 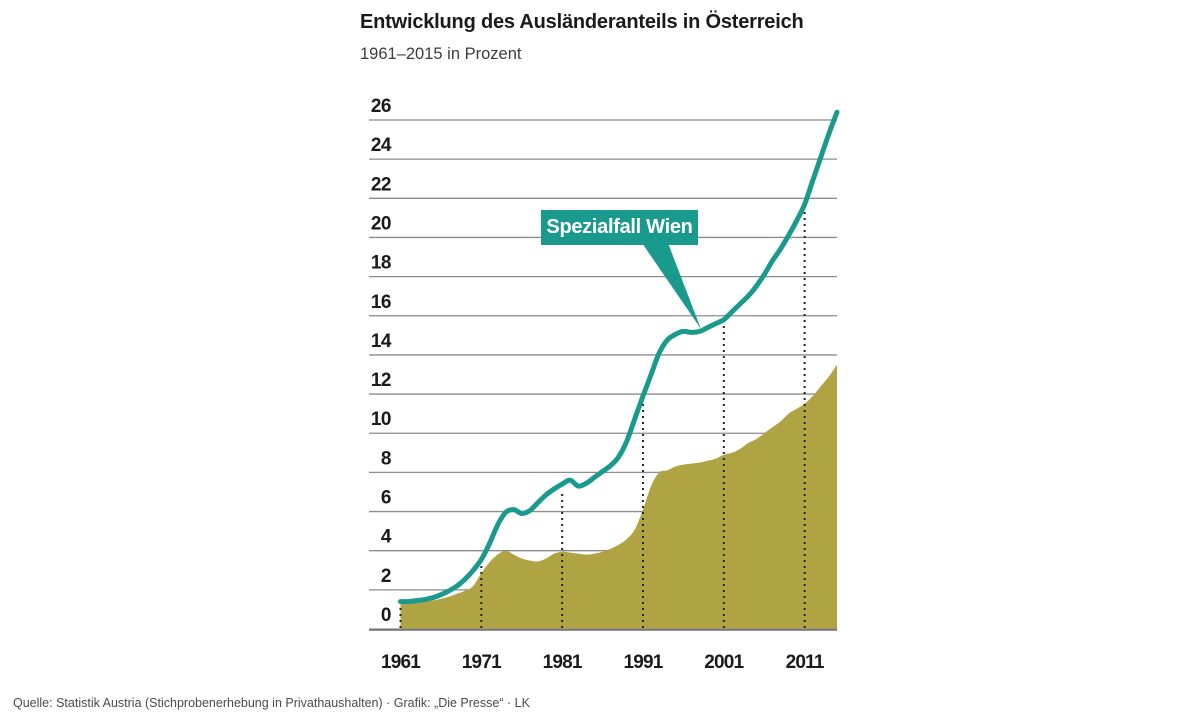 I want to click on austria-area, so click(x=618, y=496).